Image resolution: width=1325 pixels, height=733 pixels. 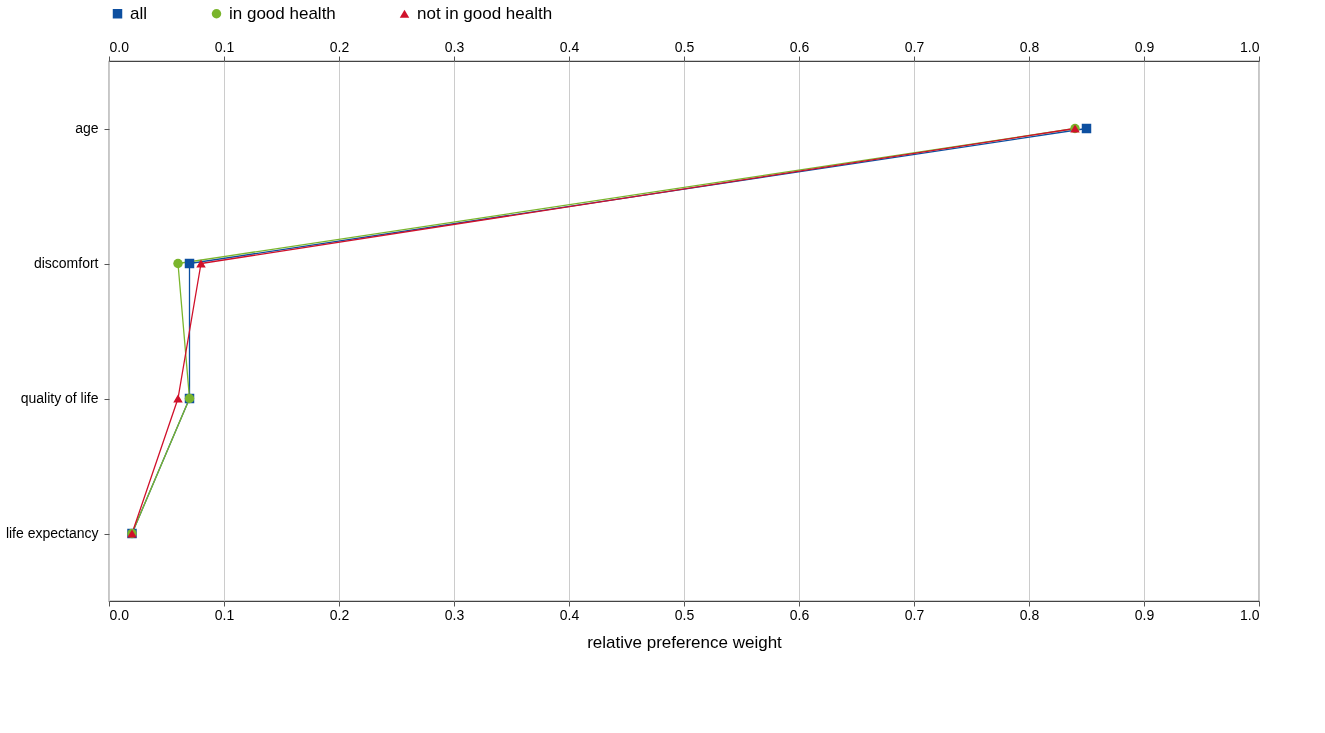 What do you see at coordinates (52, 533) in the screenshot?
I see `y-tick-label: life expectancy` at bounding box center [52, 533].